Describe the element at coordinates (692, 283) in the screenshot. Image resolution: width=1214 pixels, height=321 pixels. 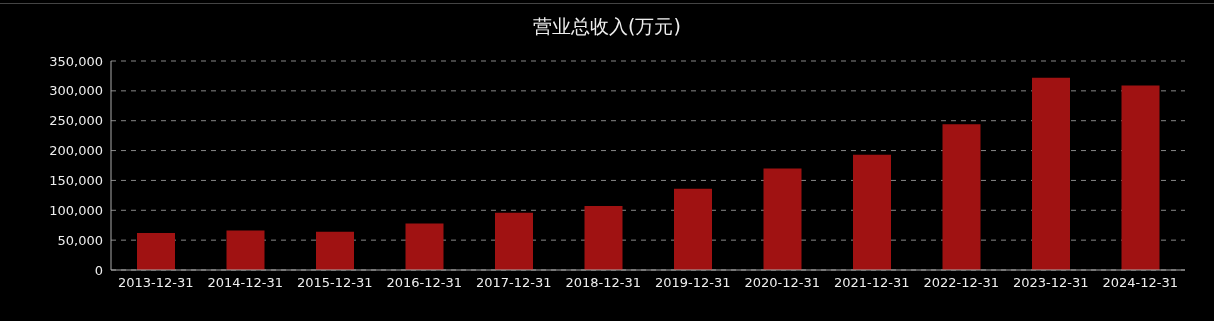
I see `x-tick-label: 2019-12-31` at that location.